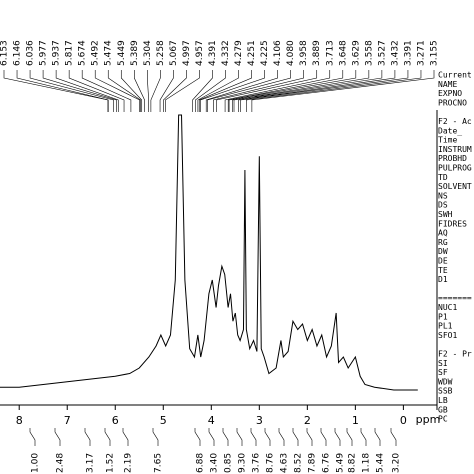 The height and width of the screenshot is (474, 474). What do you see at coordinates (452, 102) in the screenshot?
I see `parameter-label: PROCNO` at bounding box center [452, 102].